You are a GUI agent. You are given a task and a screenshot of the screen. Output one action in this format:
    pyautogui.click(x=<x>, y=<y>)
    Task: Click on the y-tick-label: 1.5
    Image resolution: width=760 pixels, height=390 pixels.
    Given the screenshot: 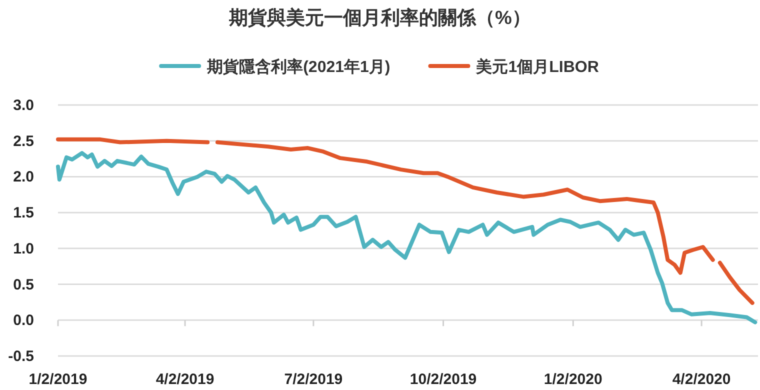 What is the action you would take?
    pyautogui.click(x=23, y=213)
    